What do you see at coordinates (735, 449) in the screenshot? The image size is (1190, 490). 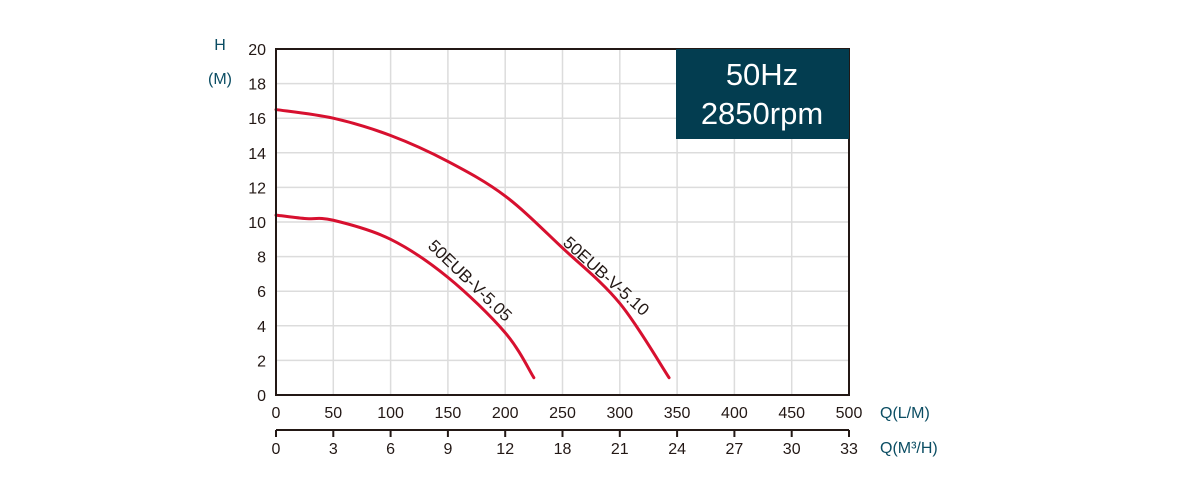 I see `x-tick-label-m3h: 27` at bounding box center [735, 449].